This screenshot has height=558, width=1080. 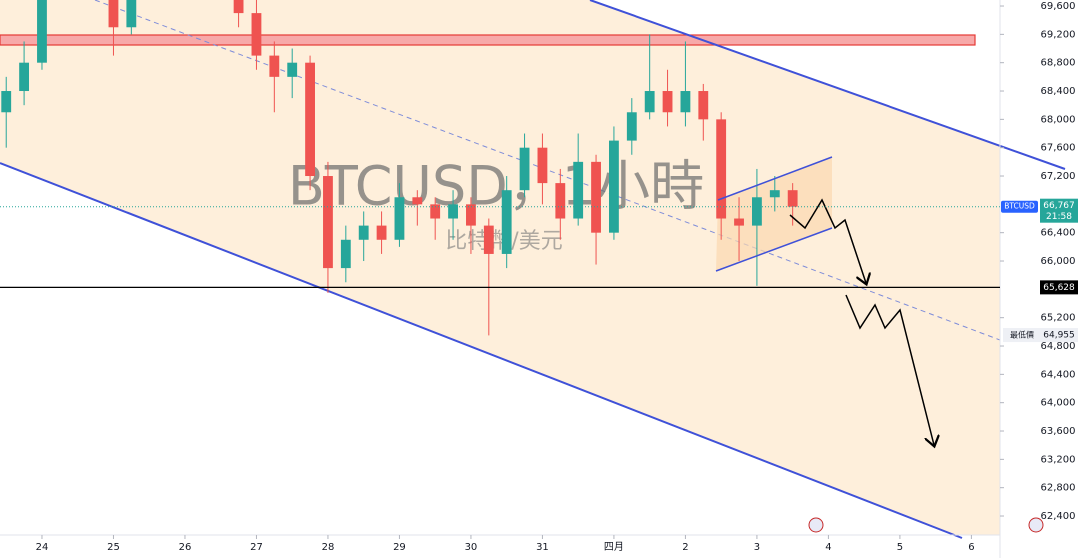 I want to click on y-tick-label: 63,200, so click(x=1058, y=459).